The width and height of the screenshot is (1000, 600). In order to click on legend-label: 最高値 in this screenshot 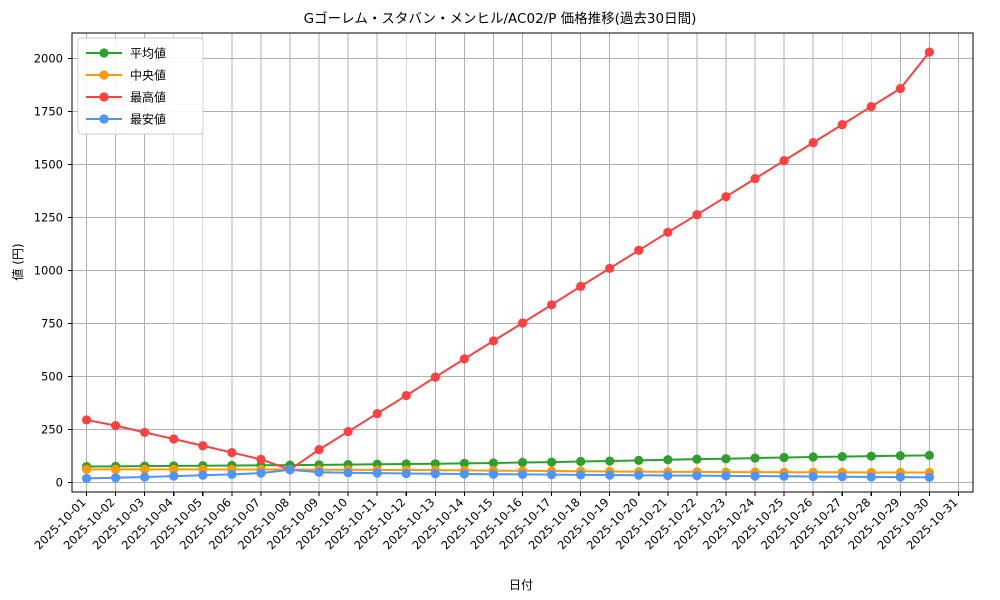, I will do `click(148, 97)`.